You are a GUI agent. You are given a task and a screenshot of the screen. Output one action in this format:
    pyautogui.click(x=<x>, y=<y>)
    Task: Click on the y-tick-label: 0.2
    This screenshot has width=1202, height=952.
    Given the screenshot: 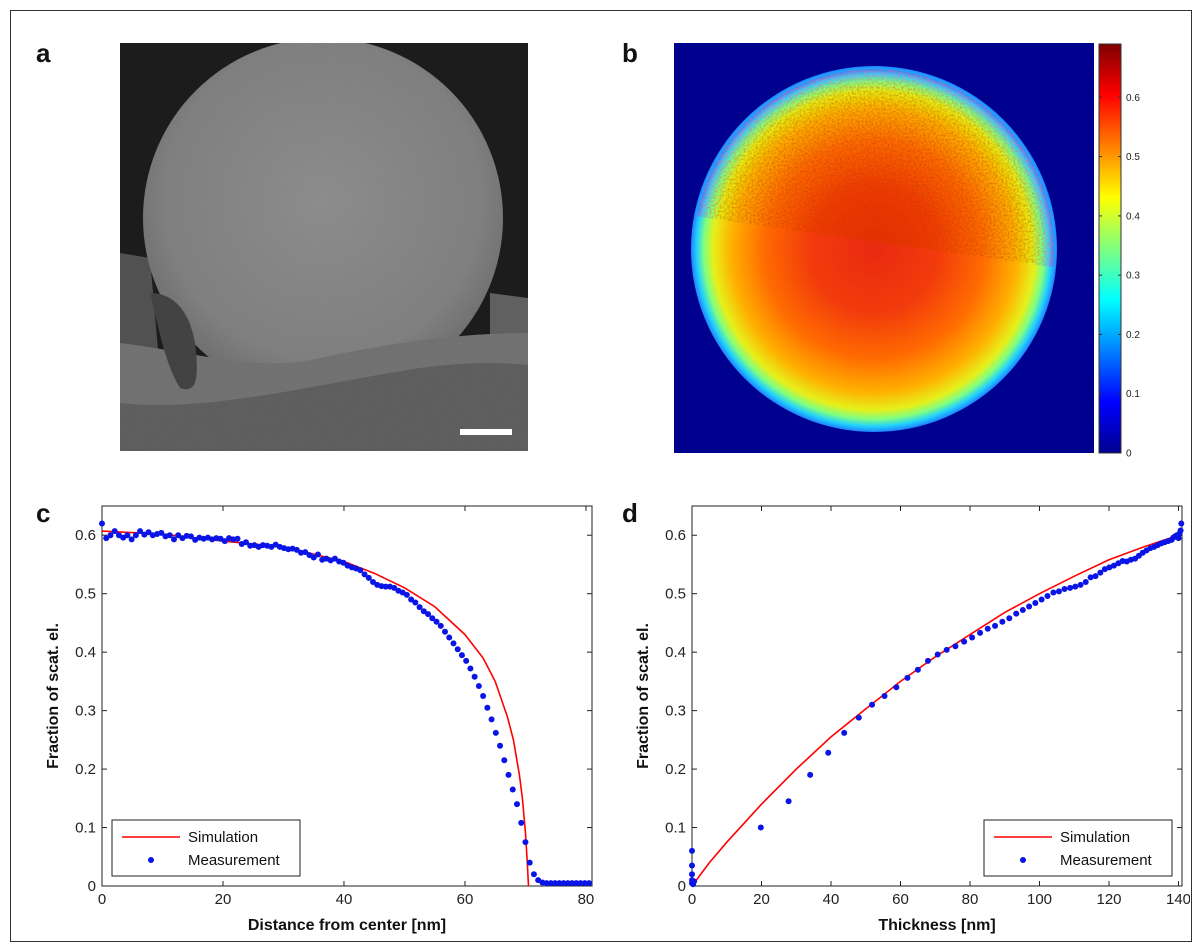 What is the action you would take?
    pyautogui.click(x=85, y=769)
    